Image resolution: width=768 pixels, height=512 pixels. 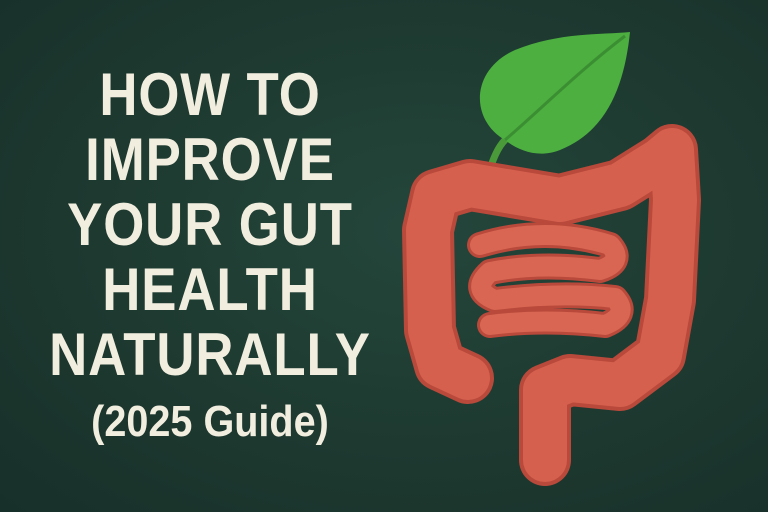 I want to click on headline-line-3: YOUR GUT, so click(x=210, y=224).